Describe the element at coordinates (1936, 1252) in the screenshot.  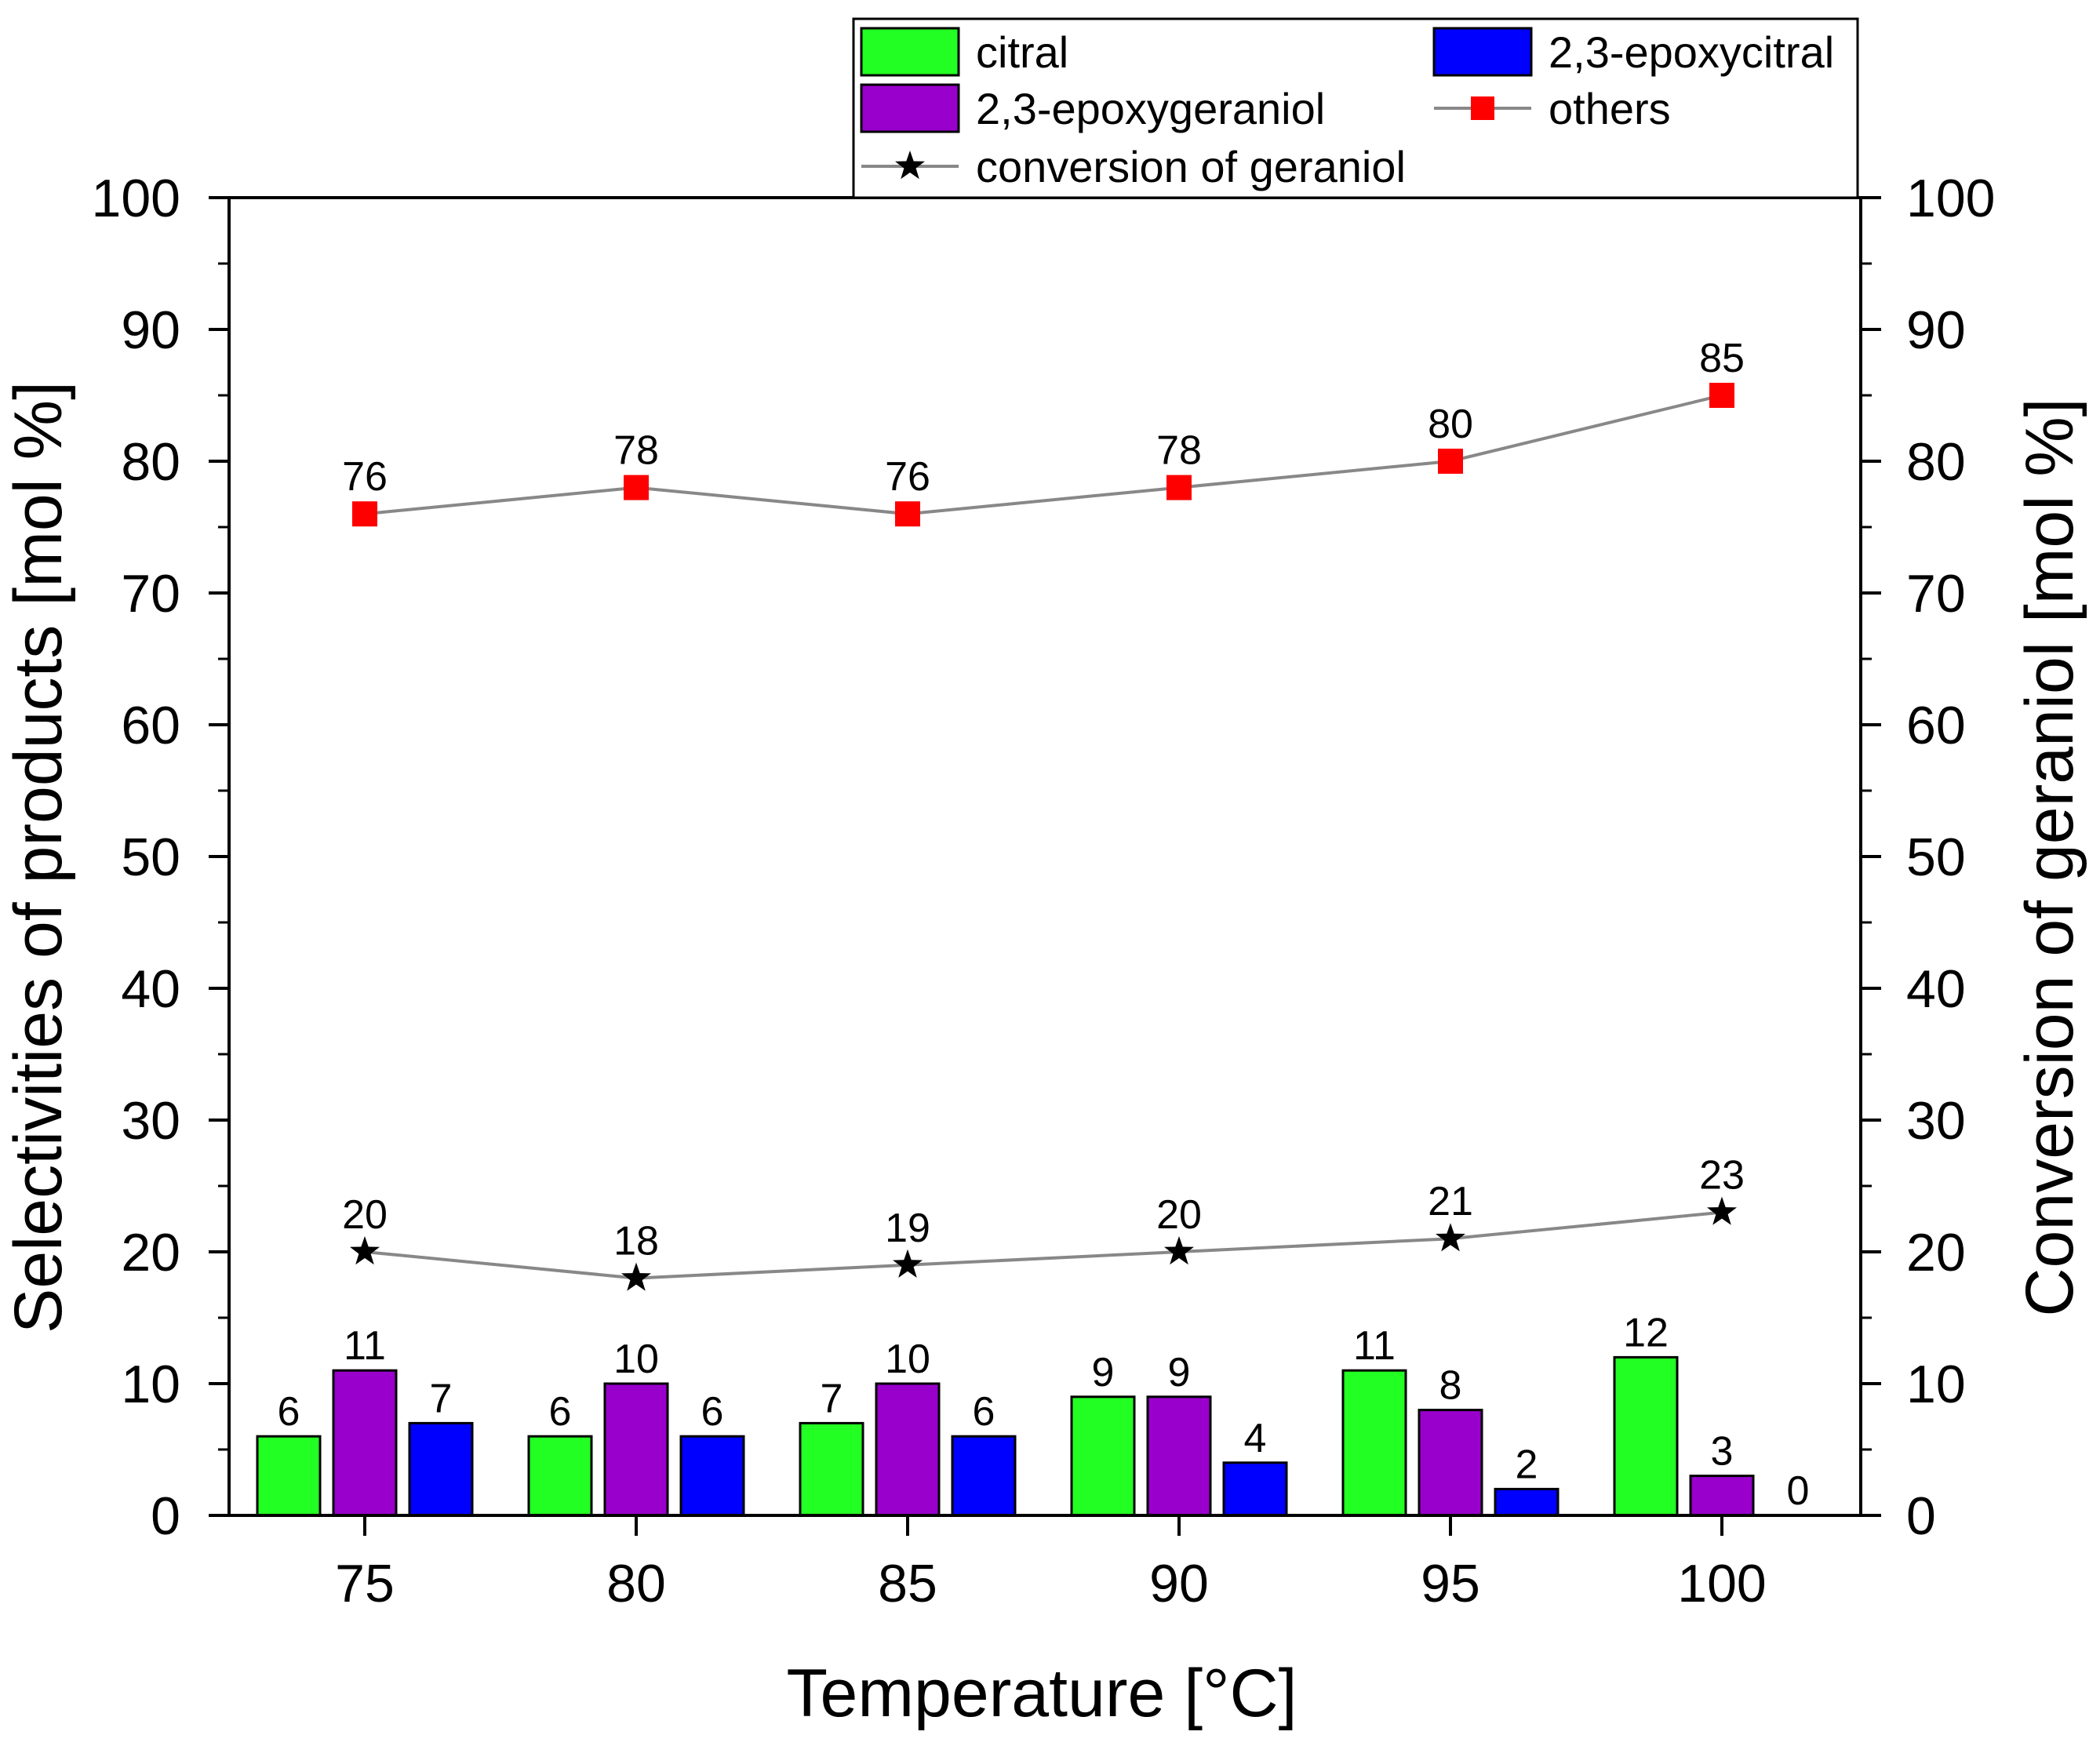
I see `y-tick-label-right: 20` at that location.